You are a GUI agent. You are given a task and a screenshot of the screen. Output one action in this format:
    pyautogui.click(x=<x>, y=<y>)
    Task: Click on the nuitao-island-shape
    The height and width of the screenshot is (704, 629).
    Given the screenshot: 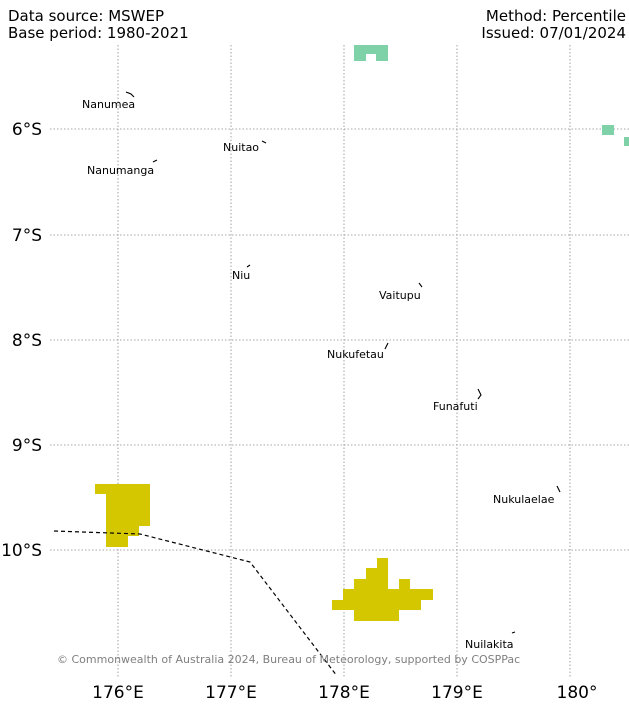 What is the action you would take?
    pyautogui.click(x=264, y=142)
    